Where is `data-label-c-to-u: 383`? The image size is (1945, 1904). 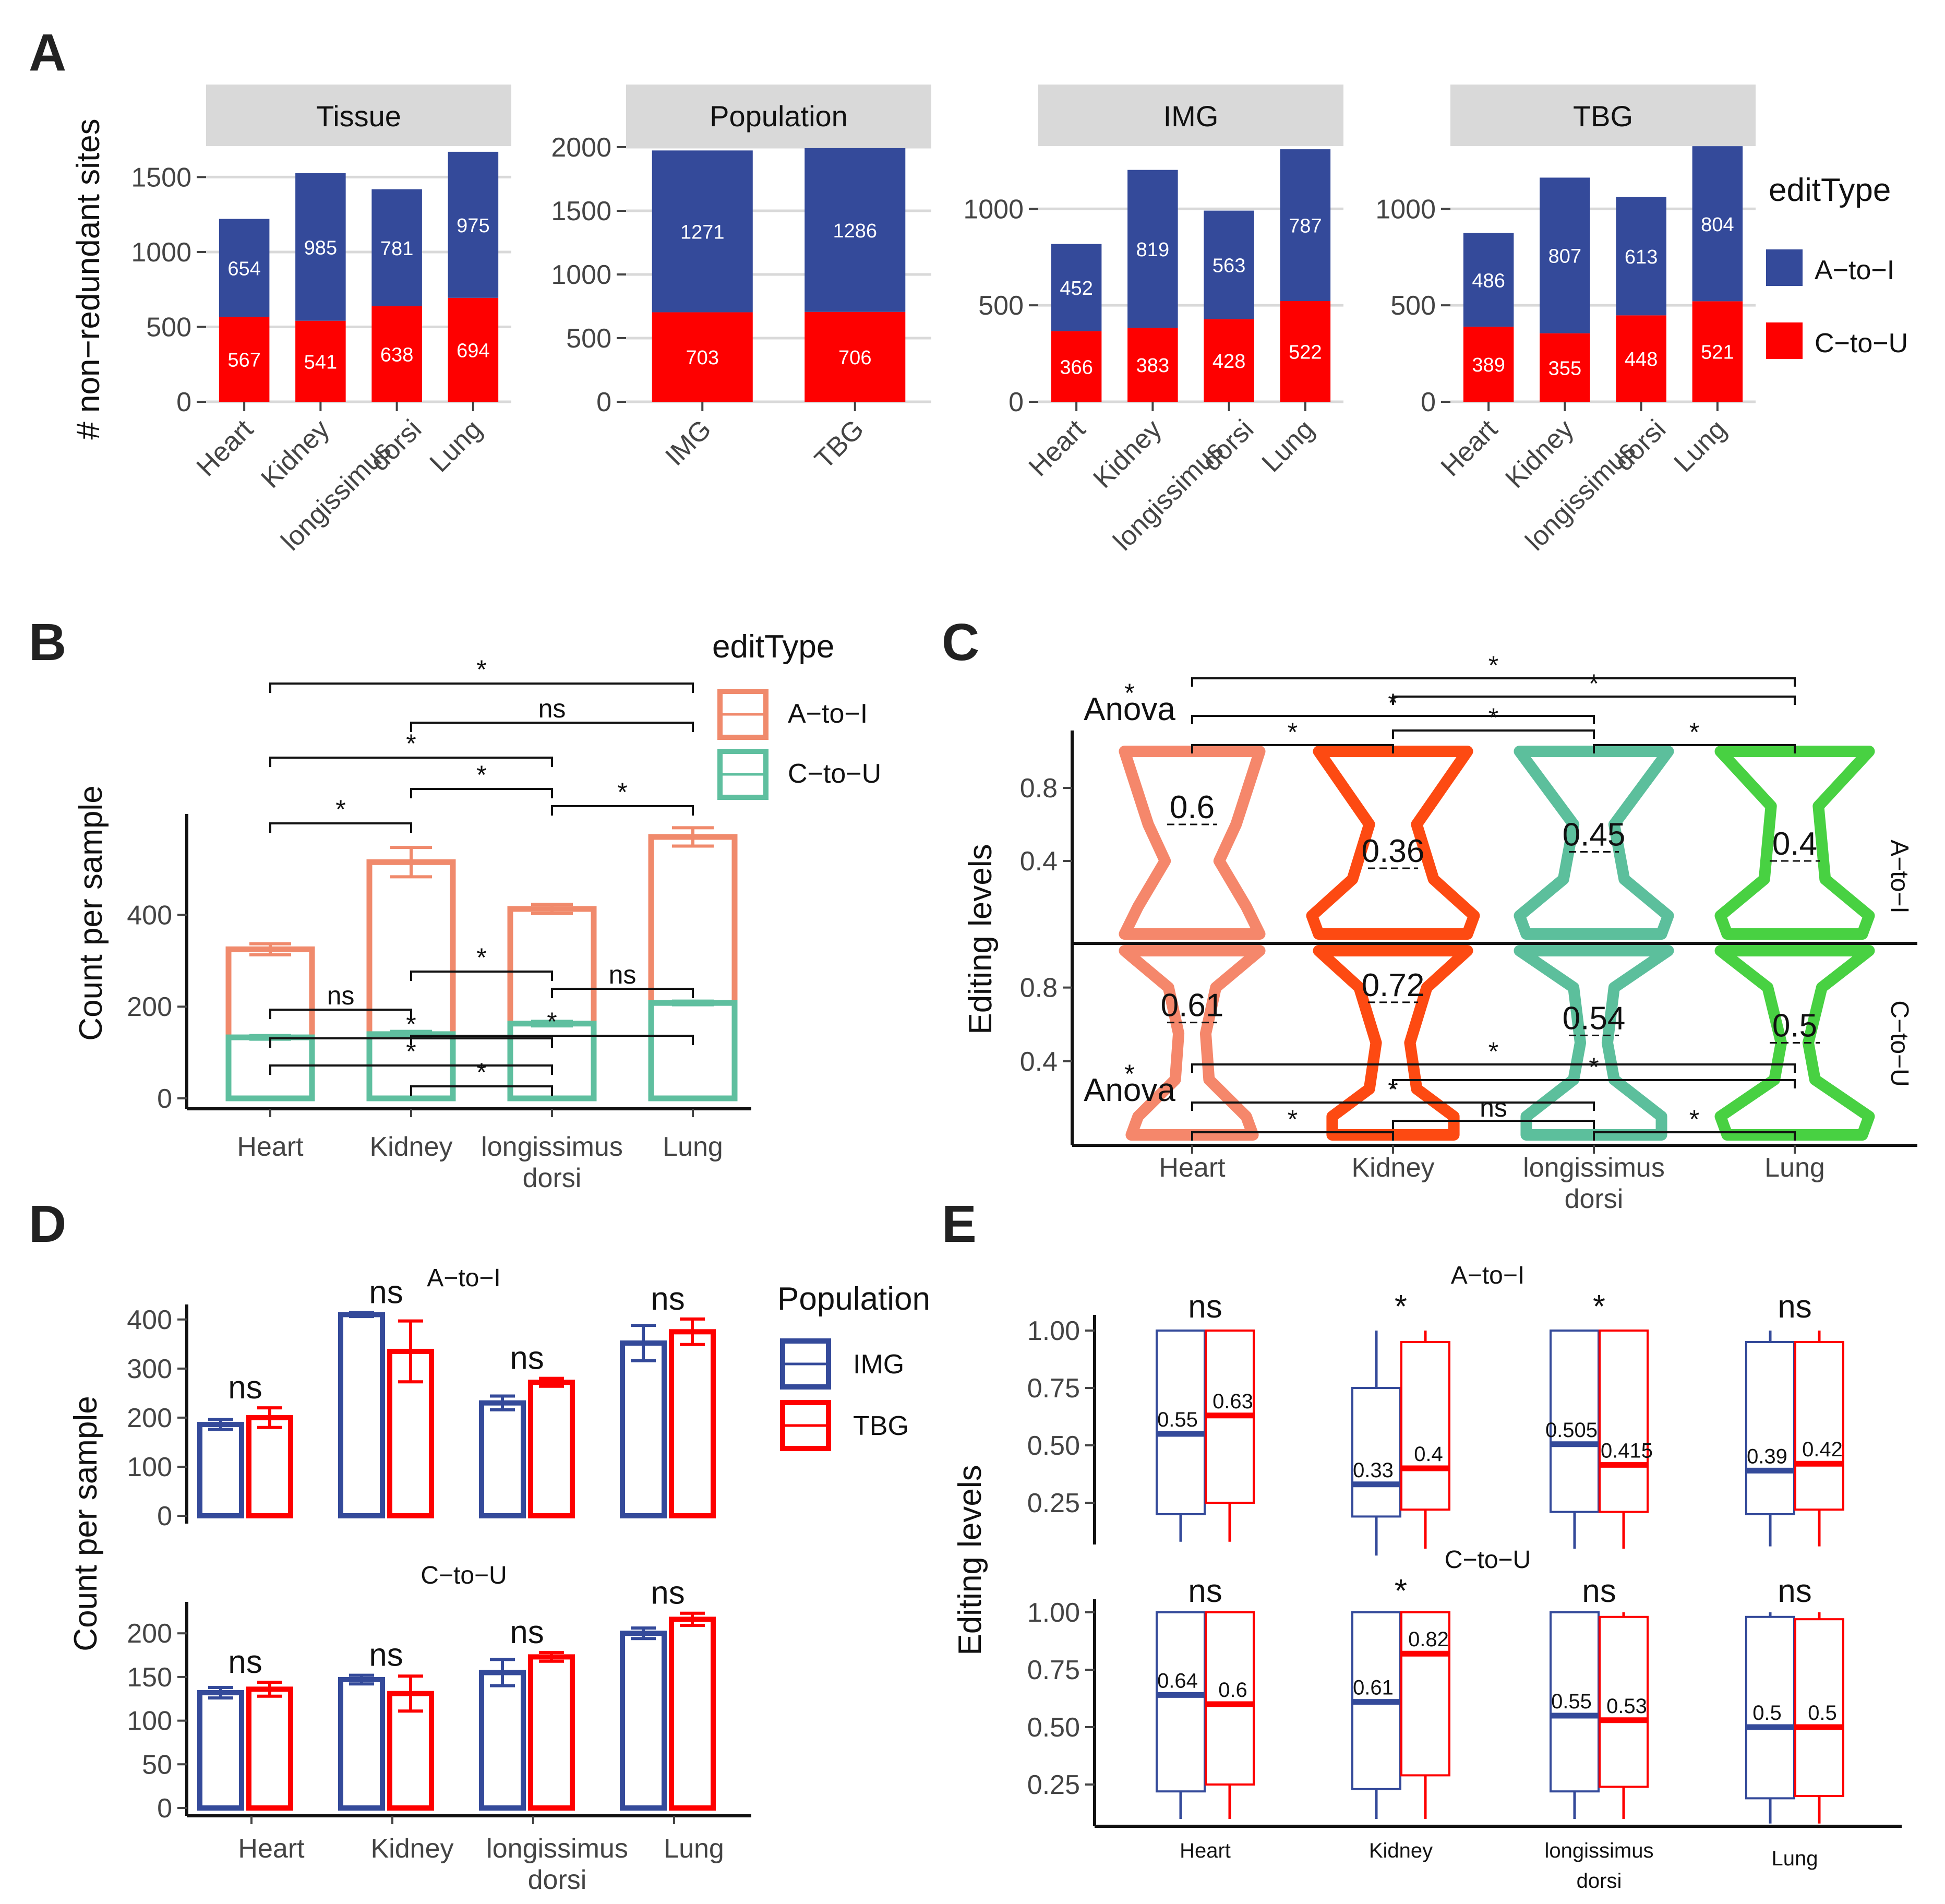 data-label-c-to-u: 383 is located at coordinates (1152, 366).